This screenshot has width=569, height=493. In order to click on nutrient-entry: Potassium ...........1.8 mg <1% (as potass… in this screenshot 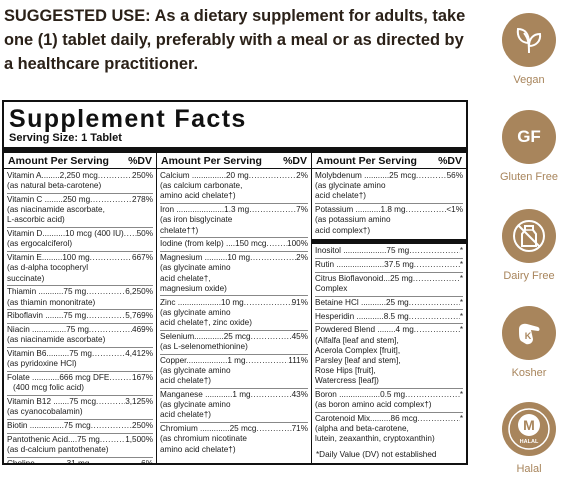, I will do `click(389, 221)`.